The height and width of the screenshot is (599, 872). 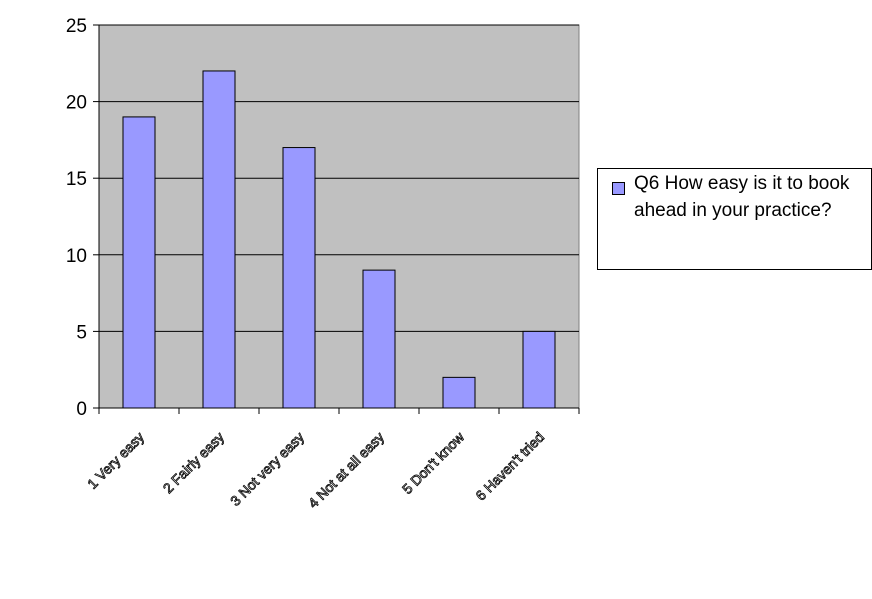 I want to click on legend-swatch, so click(x=618, y=188).